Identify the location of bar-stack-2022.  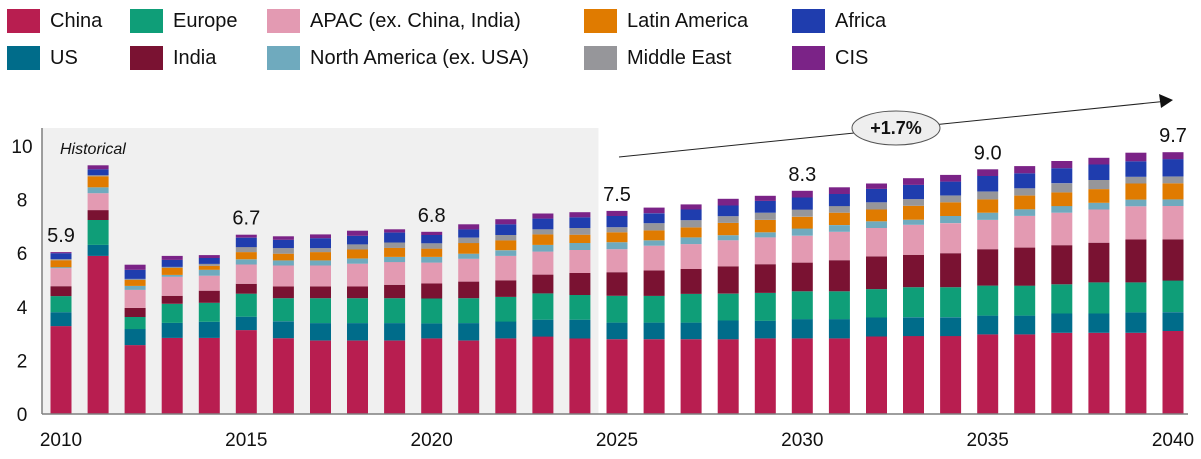
(506, 316).